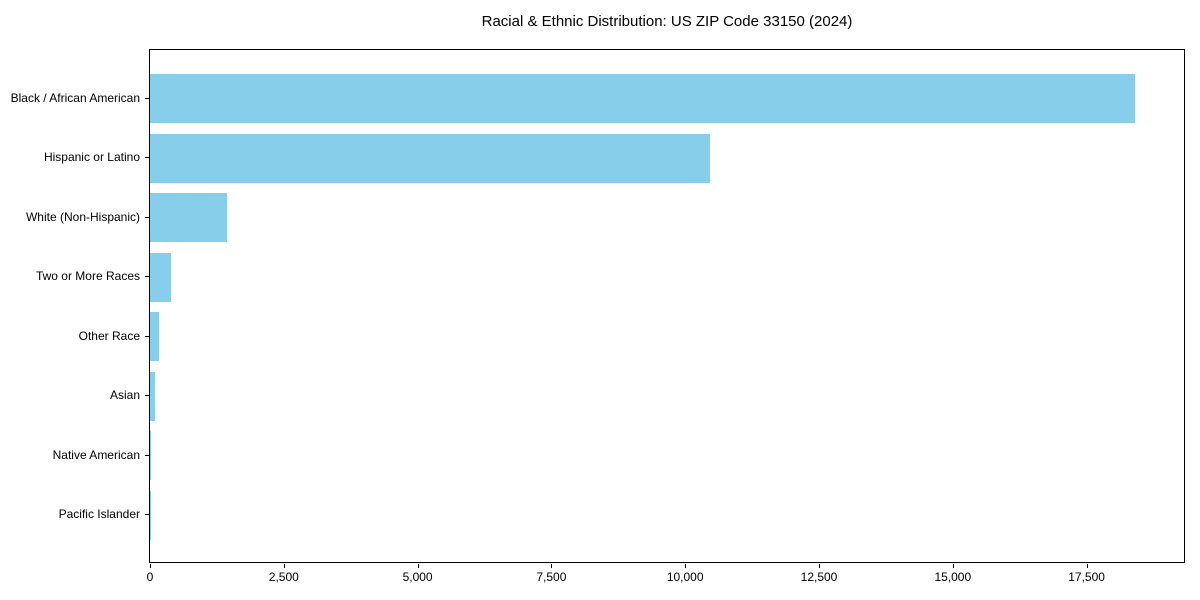  I want to click on x-axis-tick-label: 0, so click(150, 577).